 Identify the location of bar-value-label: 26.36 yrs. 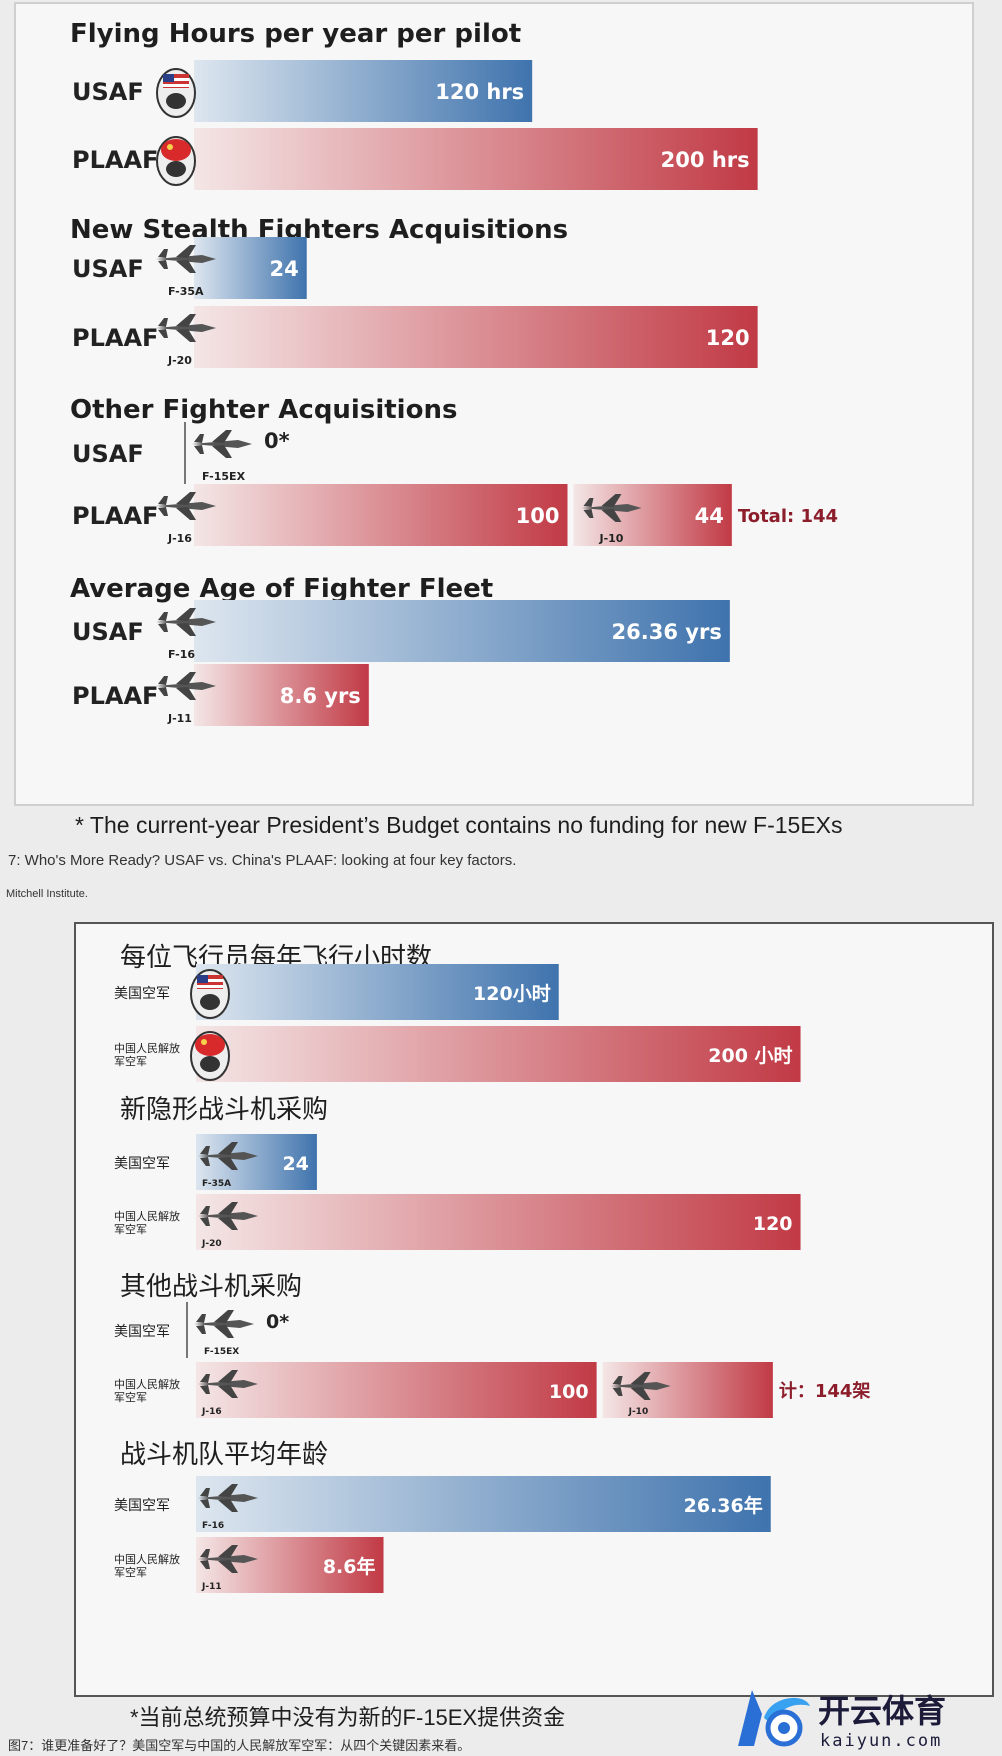
(667, 632).